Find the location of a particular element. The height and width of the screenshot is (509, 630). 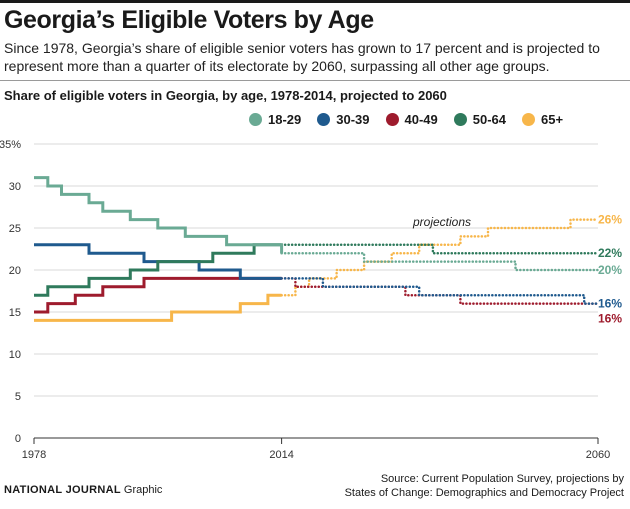

legend-label: 40-49 is located at coordinates (421, 119).